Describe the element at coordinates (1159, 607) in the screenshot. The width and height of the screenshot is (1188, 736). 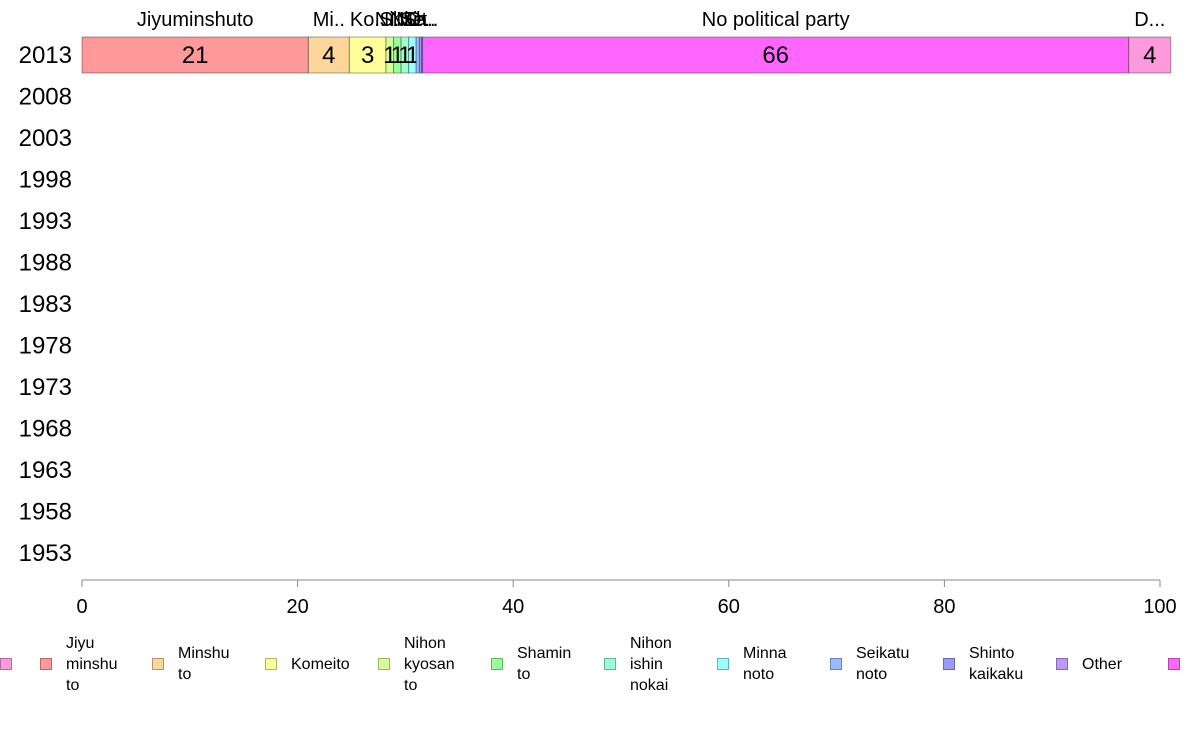
I see `x-tick-label: 100` at that location.